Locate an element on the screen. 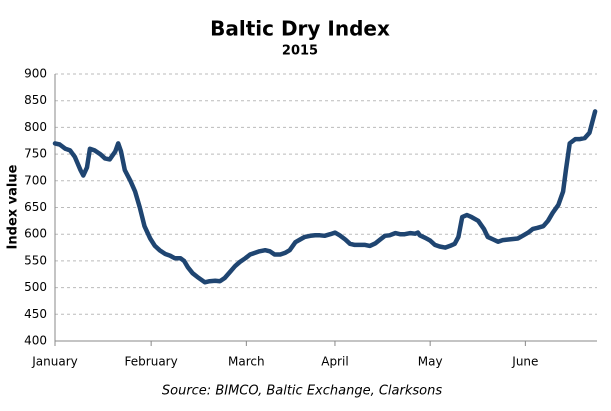  y-axis-label: Index value is located at coordinates (13, 206).